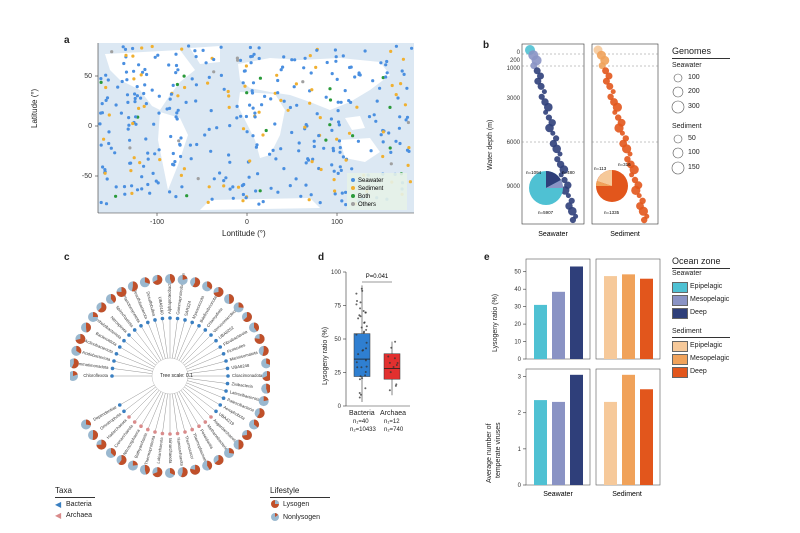 The width and height of the screenshot is (800, 533). What do you see at coordinates (180, 452) in the screenshot?
I see `tree-leaf-label: Nanoarchaeota` at bounding box center [180, 452].